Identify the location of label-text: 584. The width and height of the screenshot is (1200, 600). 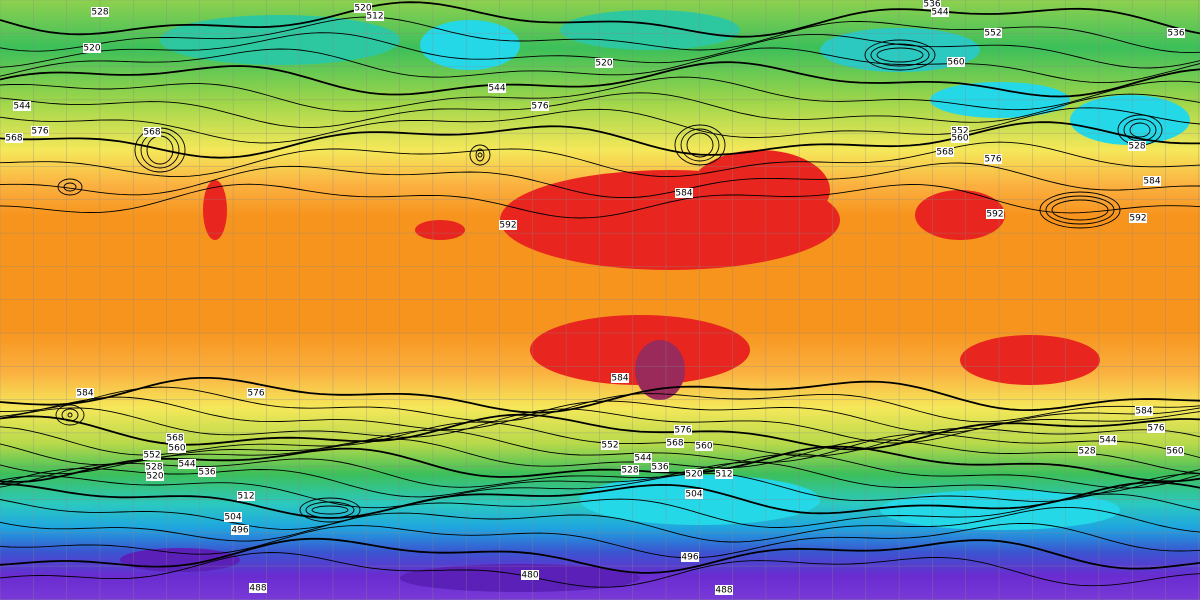
(1151, 182).